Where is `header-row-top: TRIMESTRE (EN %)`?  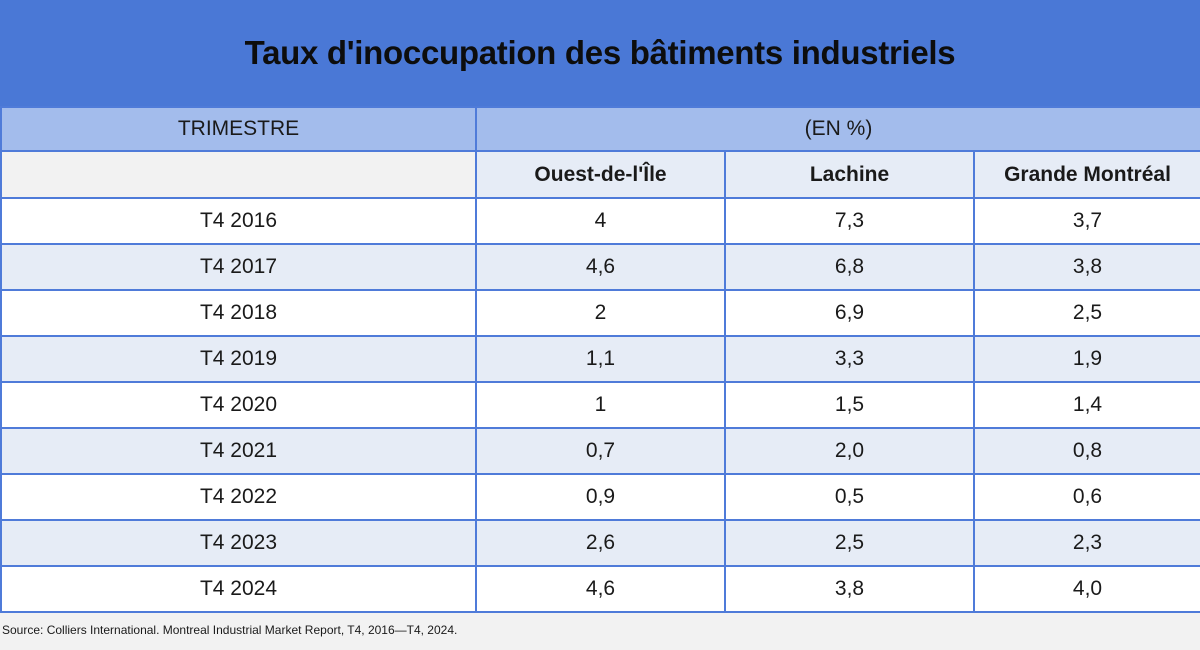 header-row-top: TRIMESTRE (EN %) is located at coordinates (600, 129).